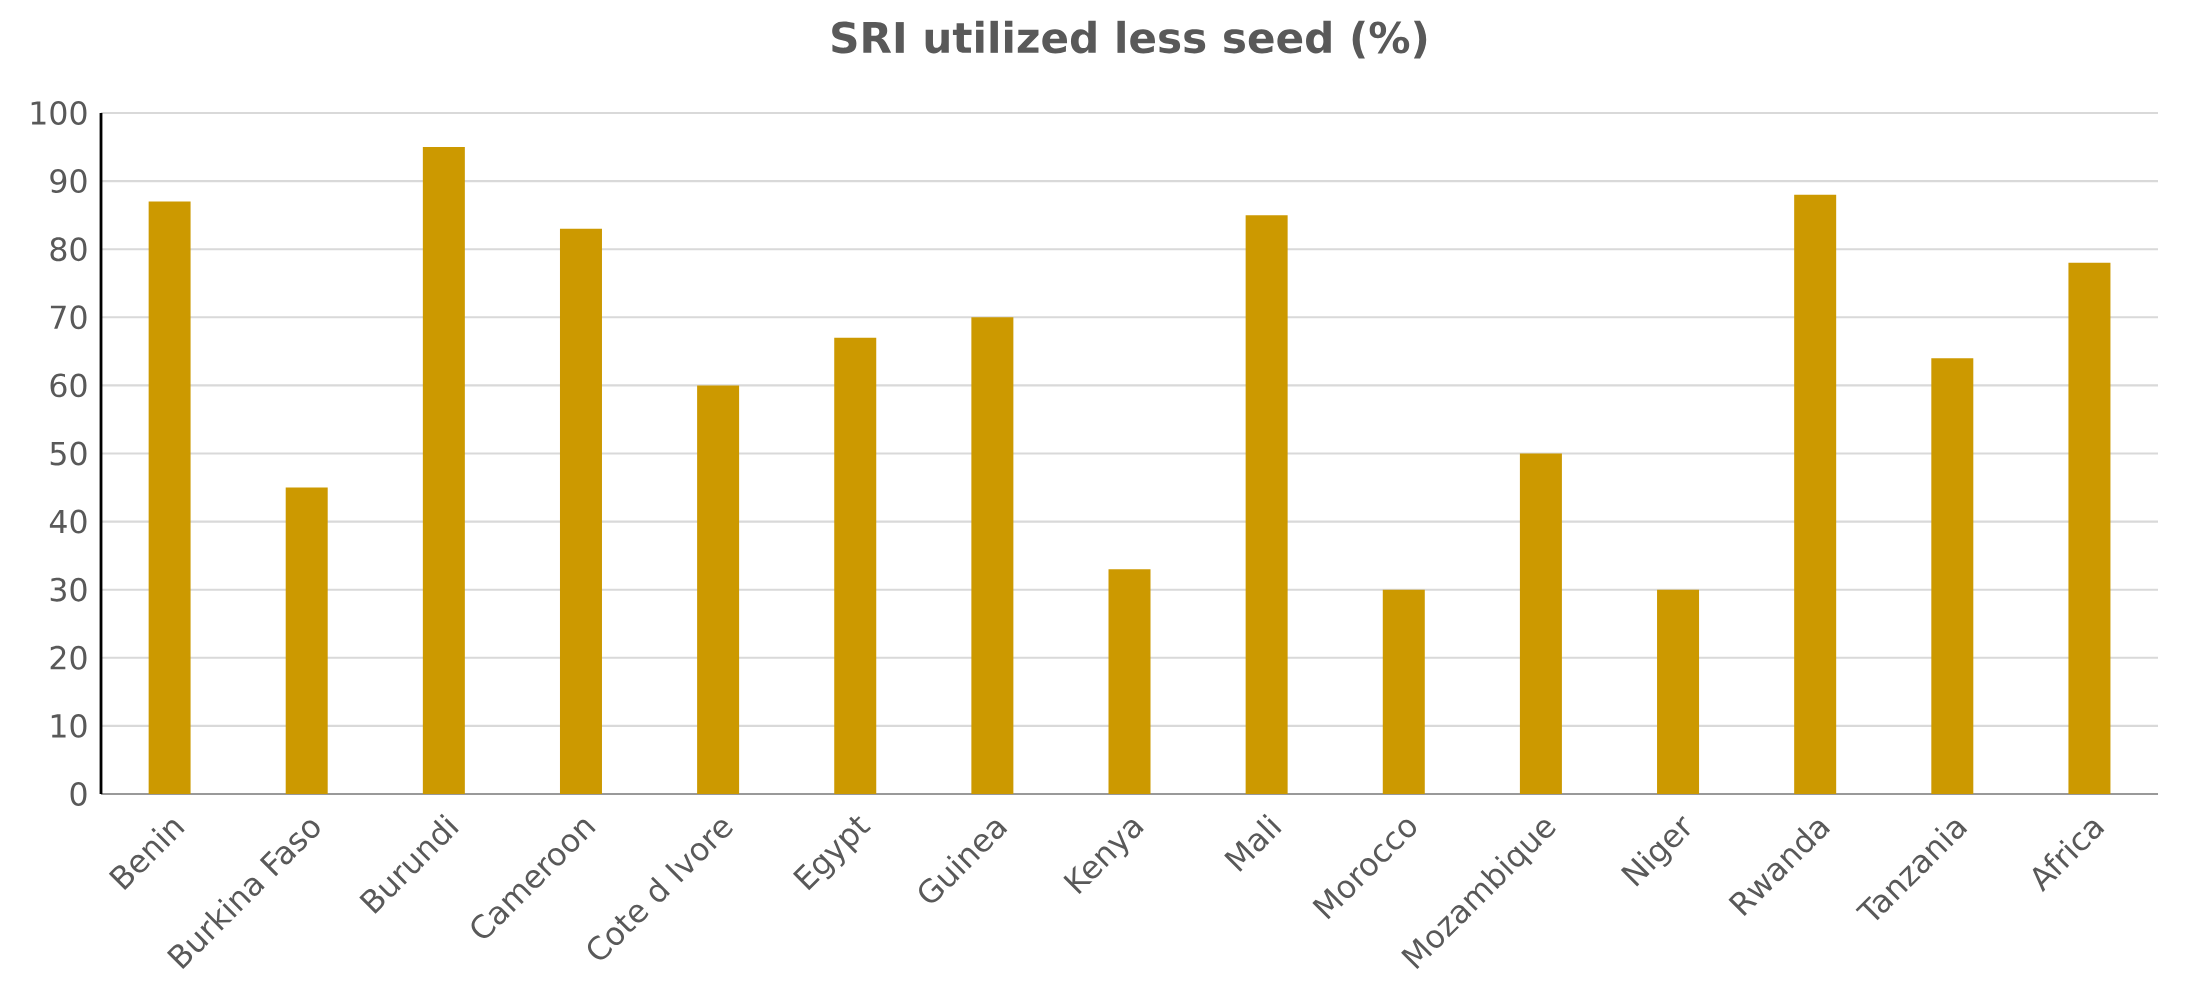 This screenshot has height=982, width=2197. What do you see at coordinates (68, 249) in the screenshot?
I see `y-tick-label: 80` at bounding box center [68, 249].